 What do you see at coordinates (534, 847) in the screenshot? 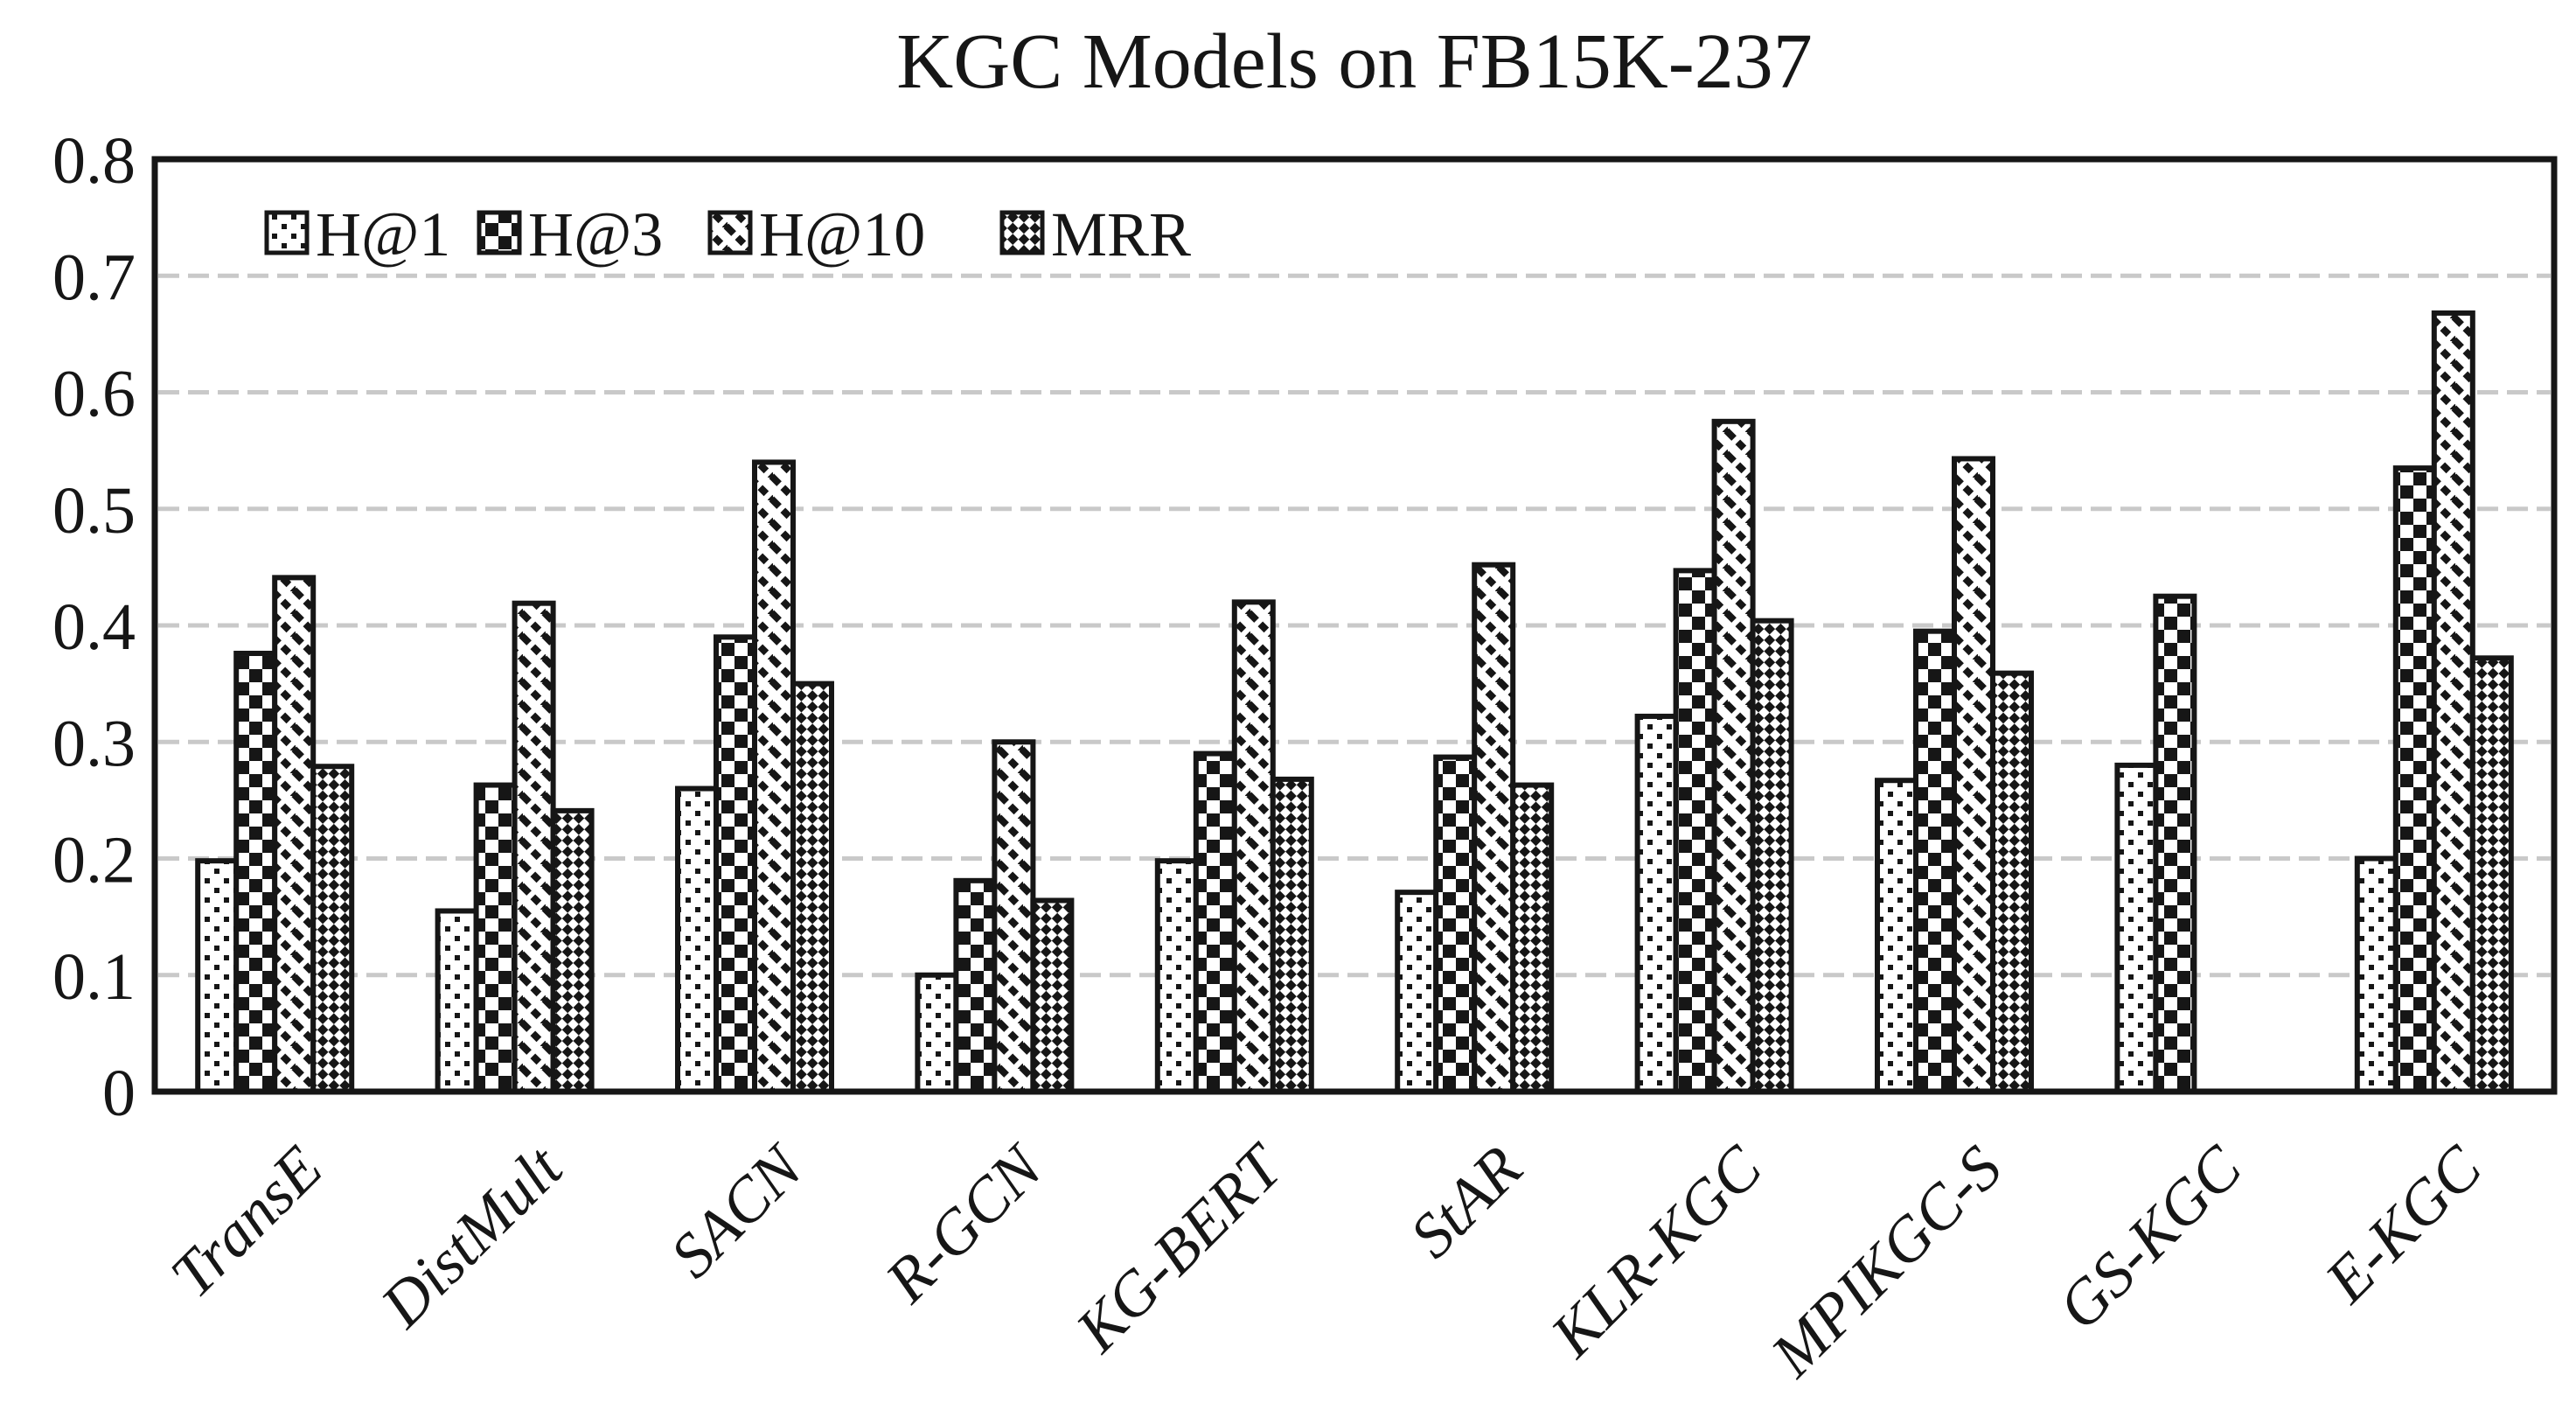
I see `bar-H@10-DistMult` at bounding box center [534, 847].